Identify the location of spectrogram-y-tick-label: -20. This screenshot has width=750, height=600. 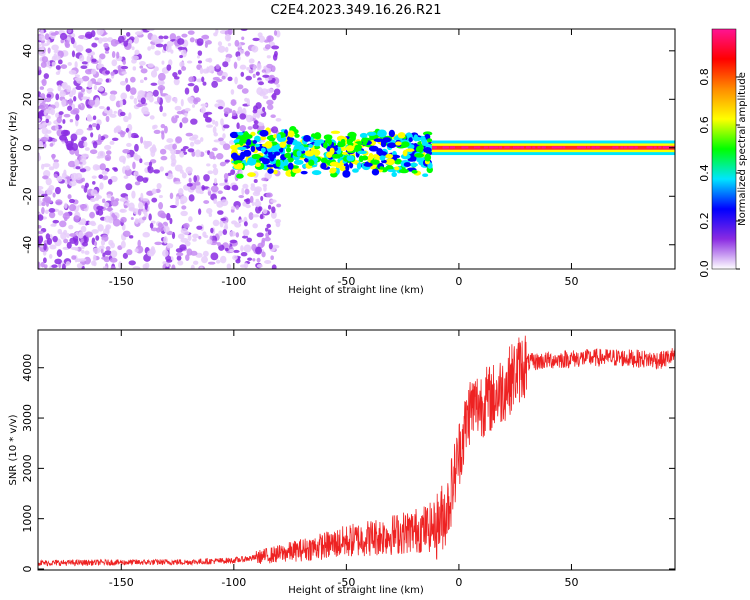
(27, 196).